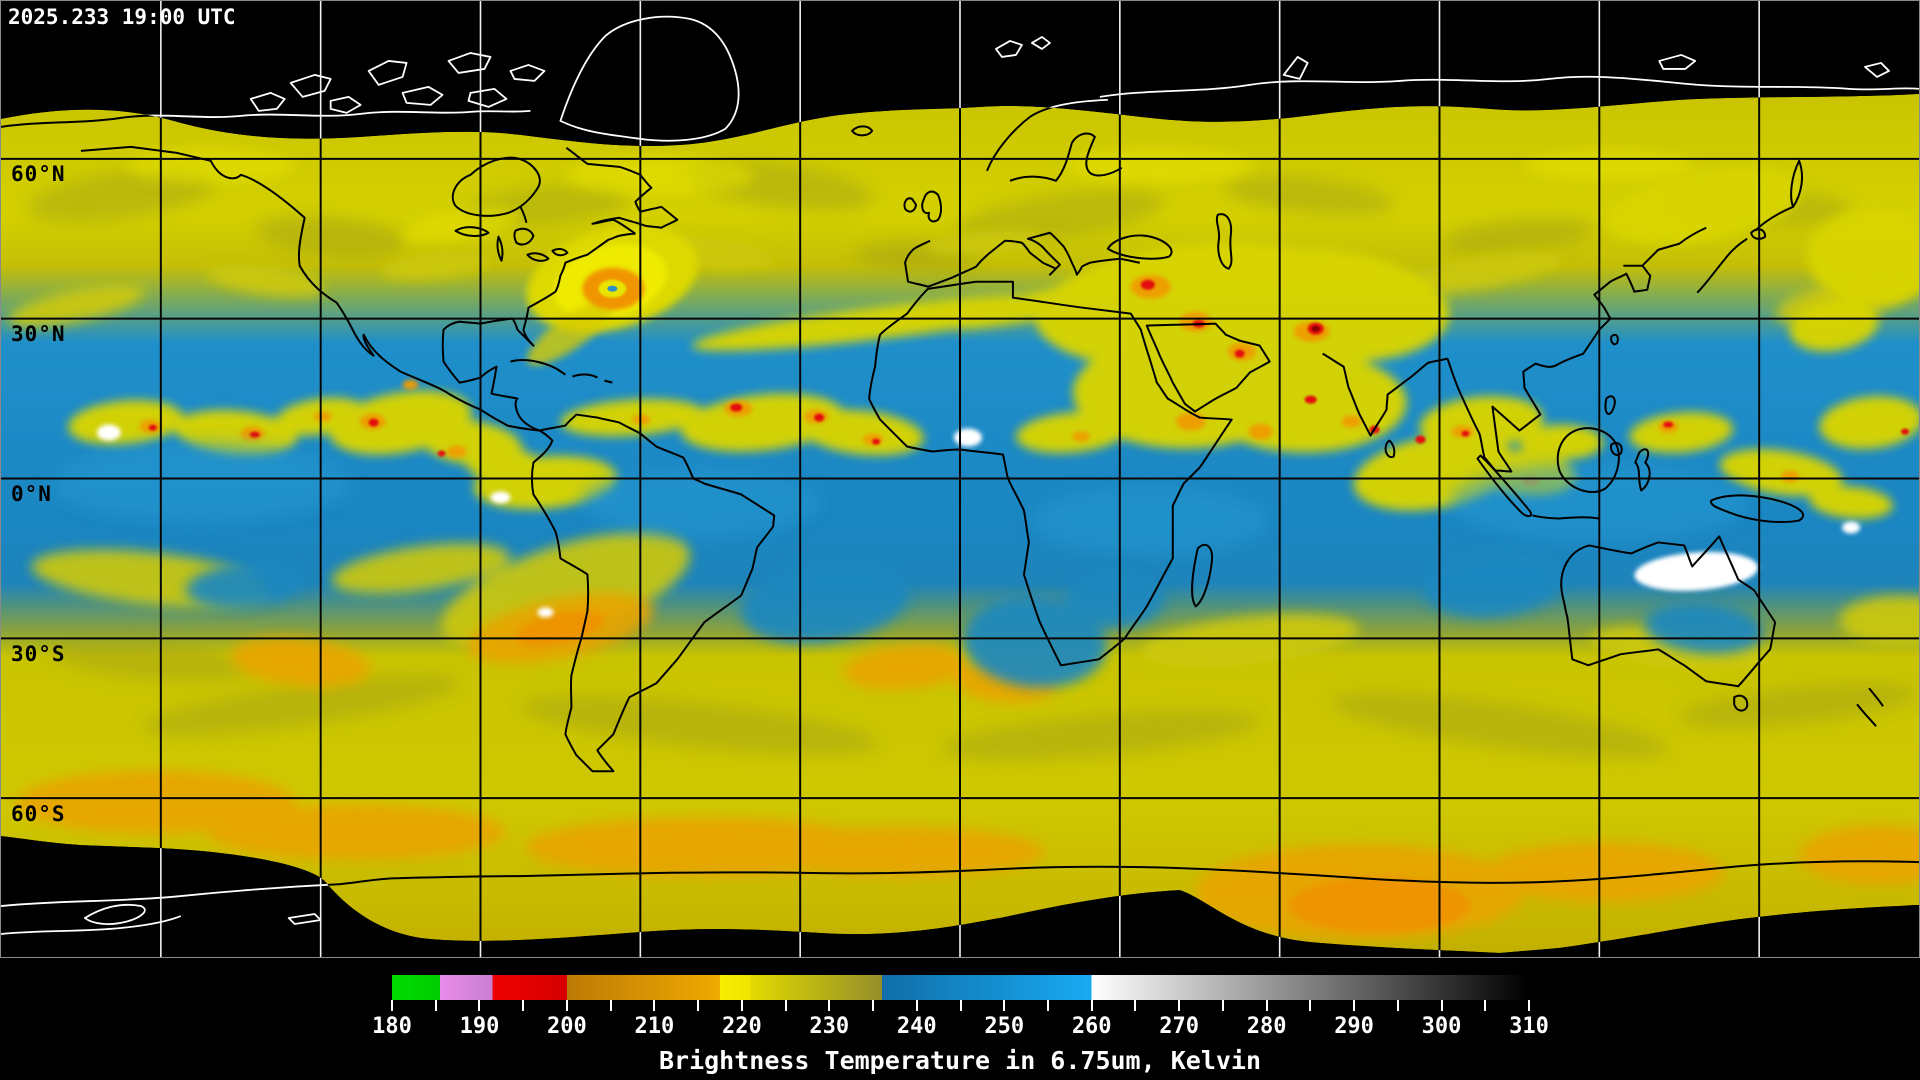 The width and height of the screenshot is (1920, 1080). I want to click on colorbar-tick-label: 240, so click(916, 1026).